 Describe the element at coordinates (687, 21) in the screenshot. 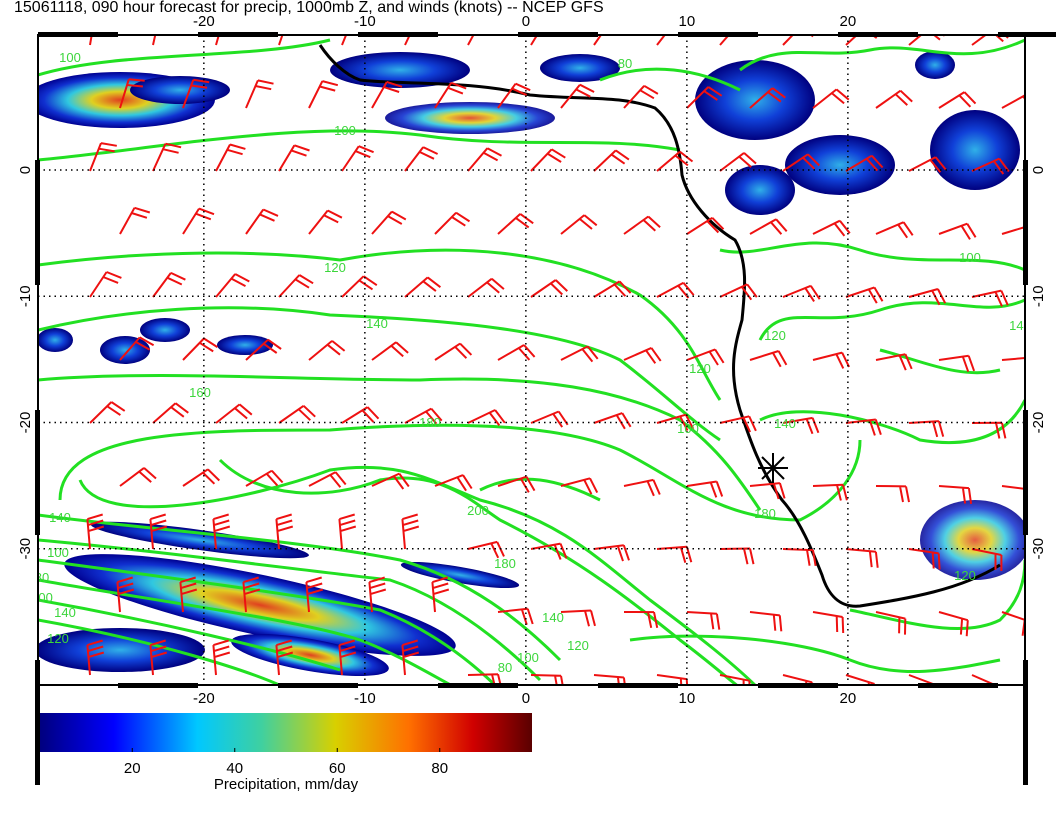

I see `lon-tick-label-top: 10` at that location.